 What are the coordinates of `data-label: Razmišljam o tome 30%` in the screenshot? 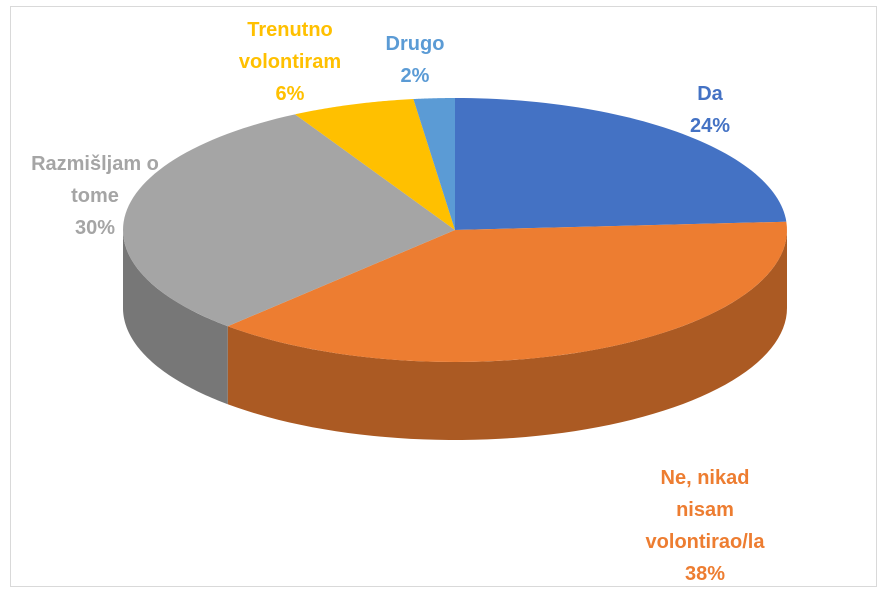 It's located at (95, 196).